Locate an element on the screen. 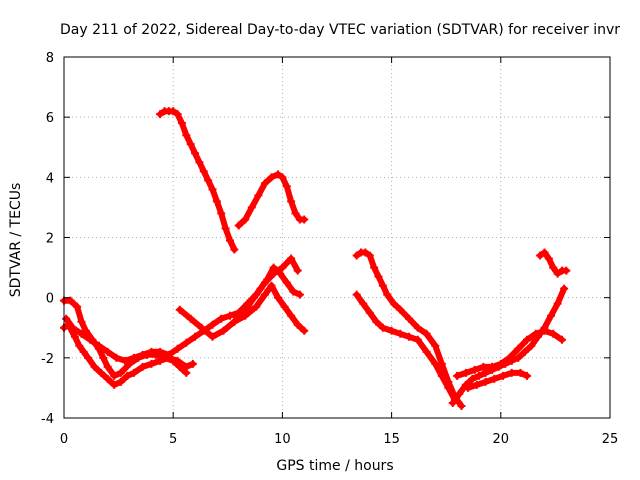  data-series-arc-b is located at coordinates (125, 338).